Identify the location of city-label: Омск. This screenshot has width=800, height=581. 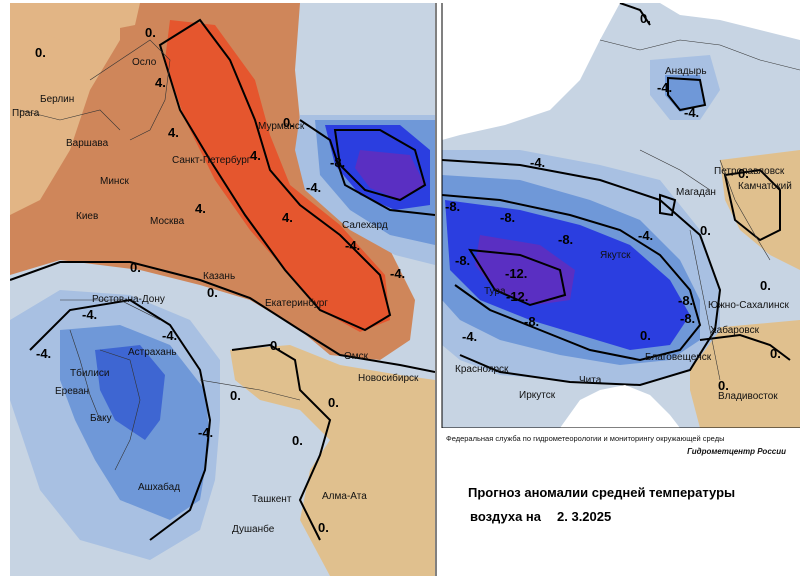
(356, 356).